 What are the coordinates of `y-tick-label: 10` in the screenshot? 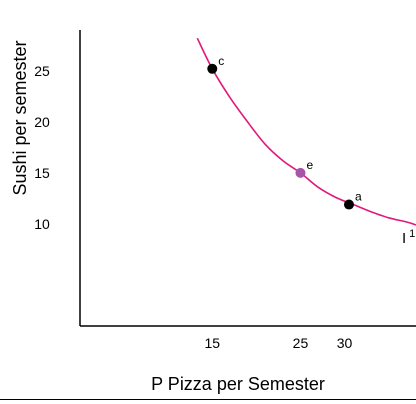 It's located at (42, 224).